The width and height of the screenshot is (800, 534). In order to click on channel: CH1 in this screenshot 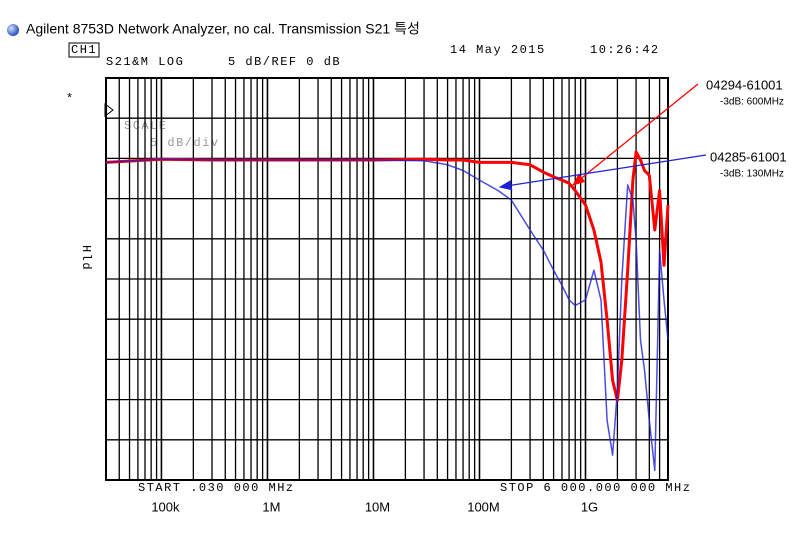, I will do `click(84, 50)`.